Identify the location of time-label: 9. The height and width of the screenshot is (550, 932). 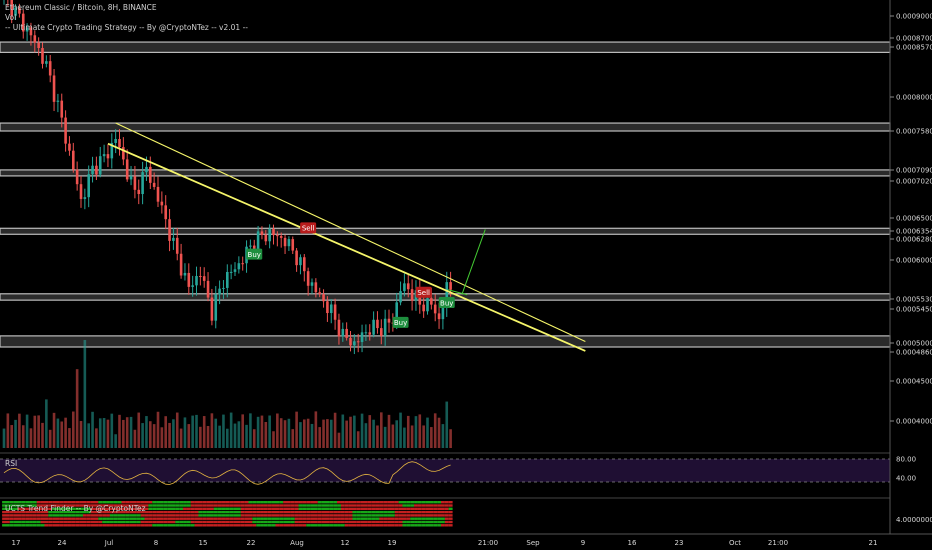
(583, 543).